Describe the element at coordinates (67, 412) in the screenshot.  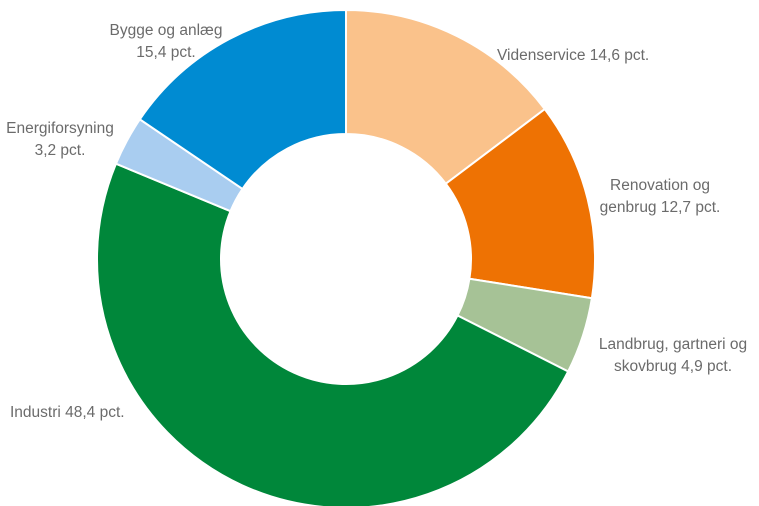
I see `label-industri: Industri 48,4 pct.` at that location.